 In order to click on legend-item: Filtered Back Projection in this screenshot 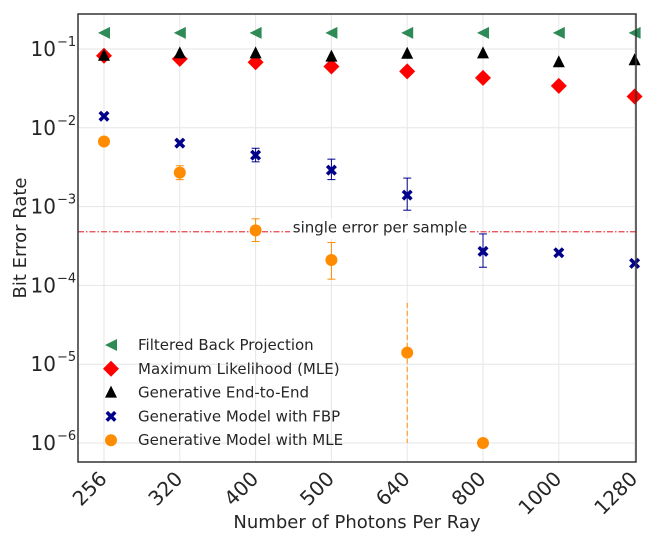, I will do `click(209, 345)`.